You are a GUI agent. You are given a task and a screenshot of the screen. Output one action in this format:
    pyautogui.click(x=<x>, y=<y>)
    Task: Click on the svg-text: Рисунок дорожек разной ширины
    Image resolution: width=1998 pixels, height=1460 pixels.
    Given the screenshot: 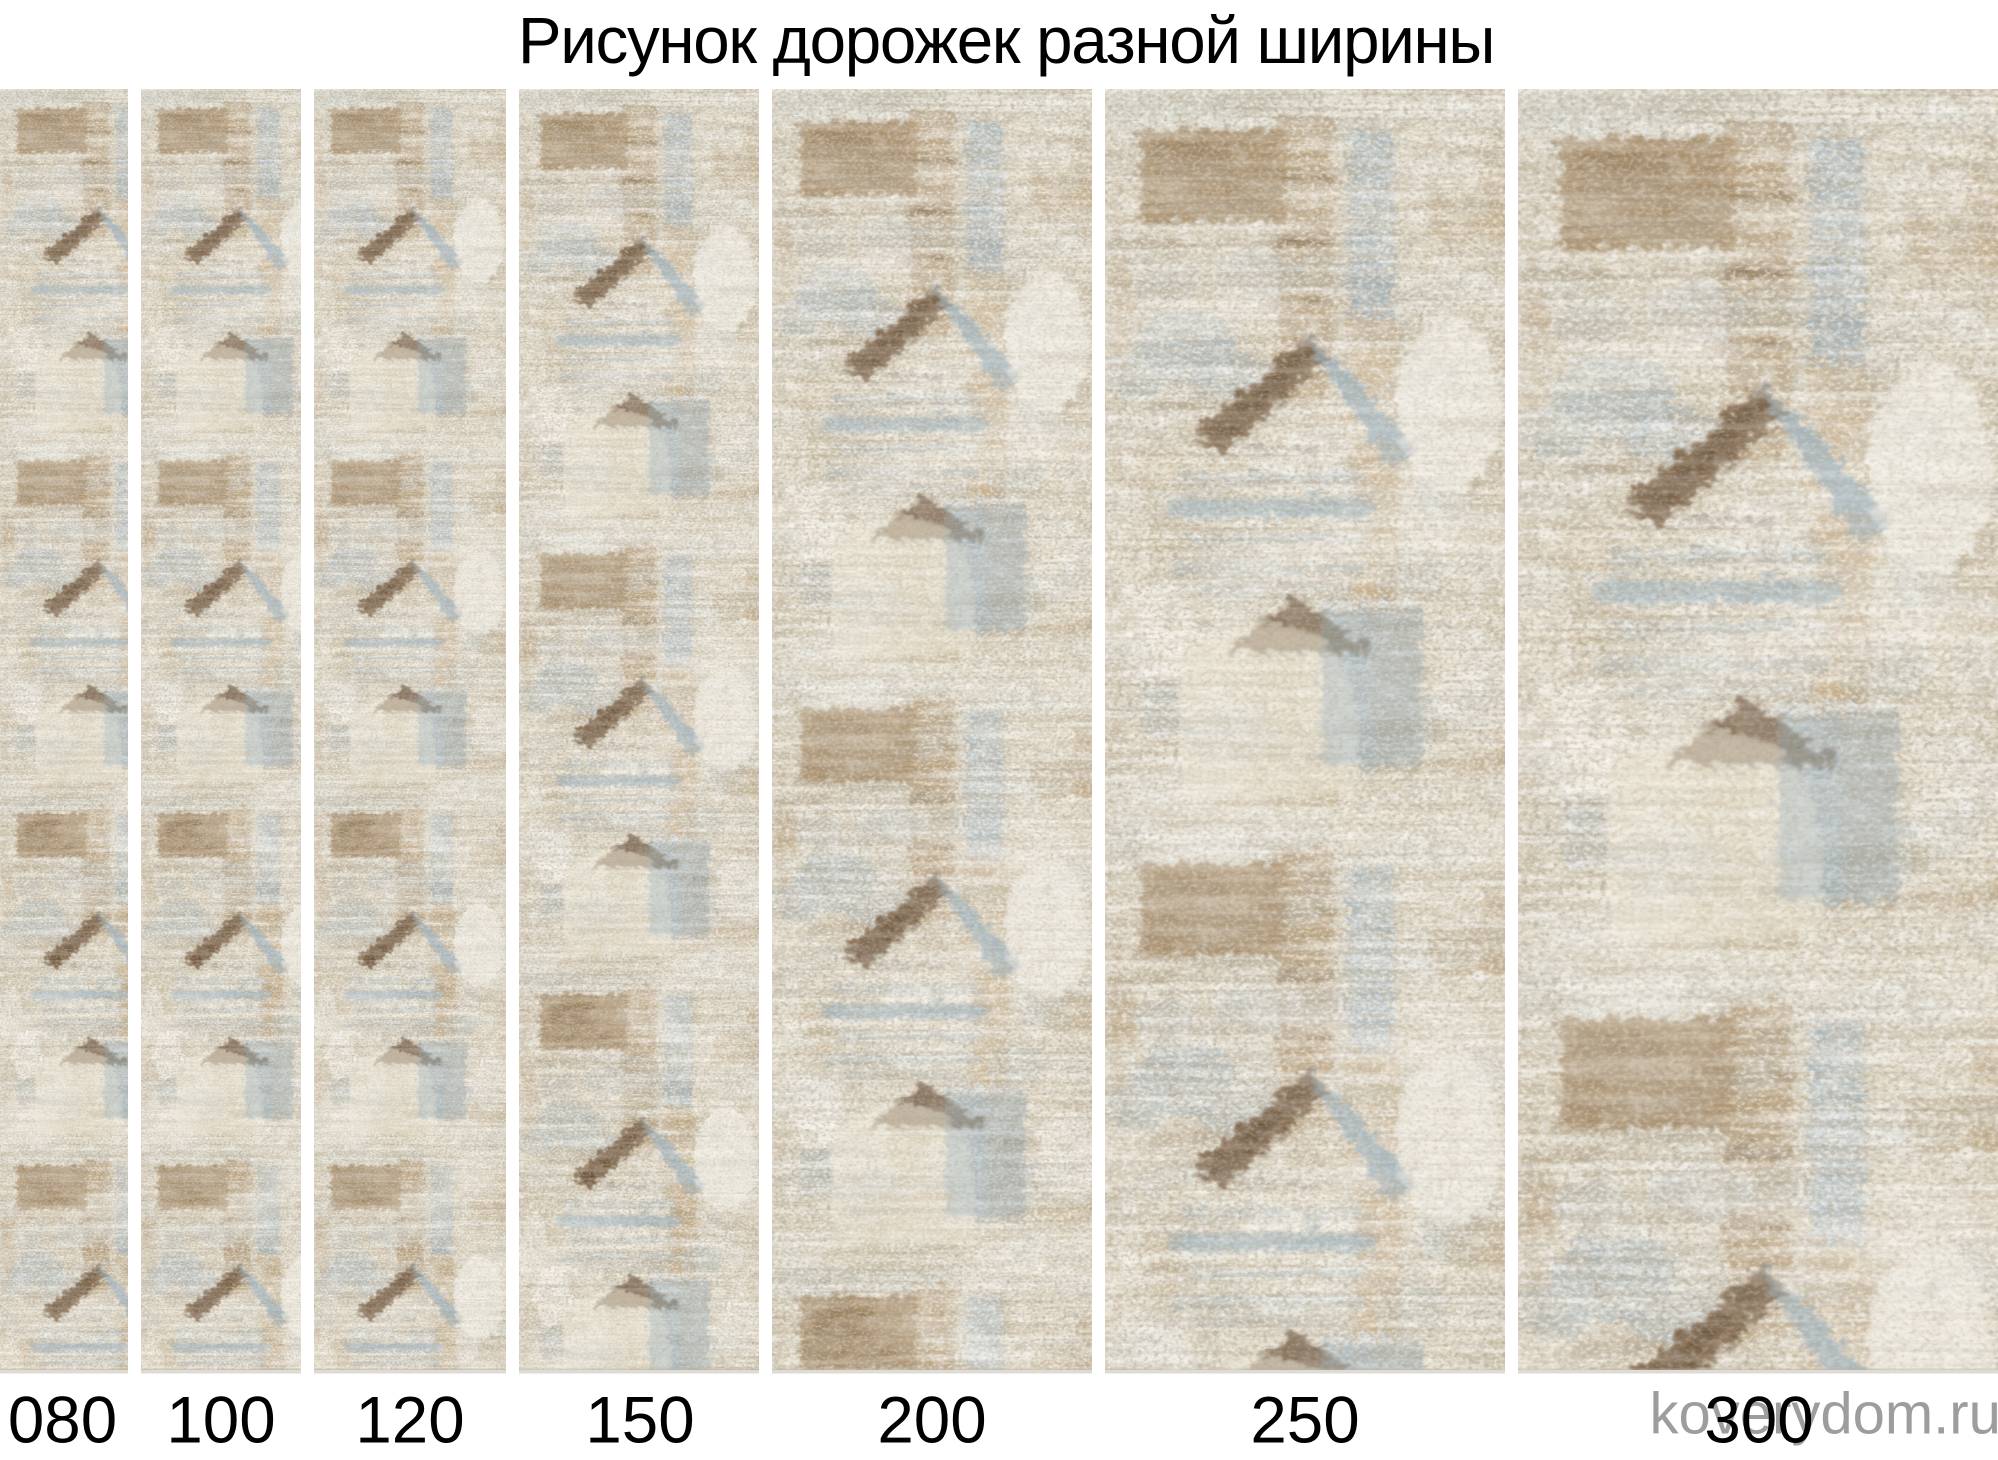 What is the action you would take?
    pyautogui.click(x=1006, y=40)
    